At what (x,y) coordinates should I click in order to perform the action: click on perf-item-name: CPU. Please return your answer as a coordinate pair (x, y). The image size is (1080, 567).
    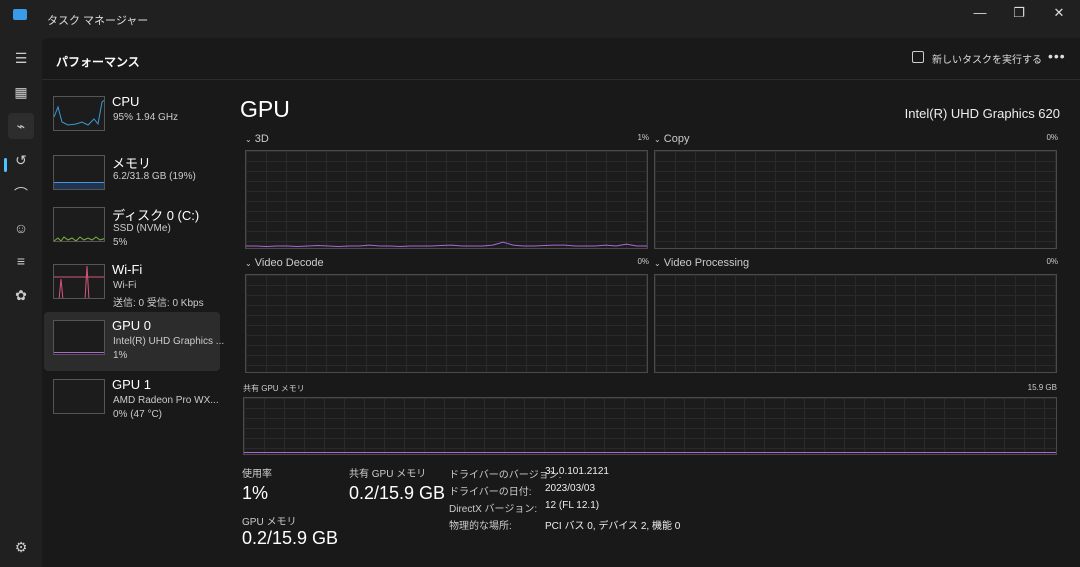
    Looking at the image, I should click on (126, 101).